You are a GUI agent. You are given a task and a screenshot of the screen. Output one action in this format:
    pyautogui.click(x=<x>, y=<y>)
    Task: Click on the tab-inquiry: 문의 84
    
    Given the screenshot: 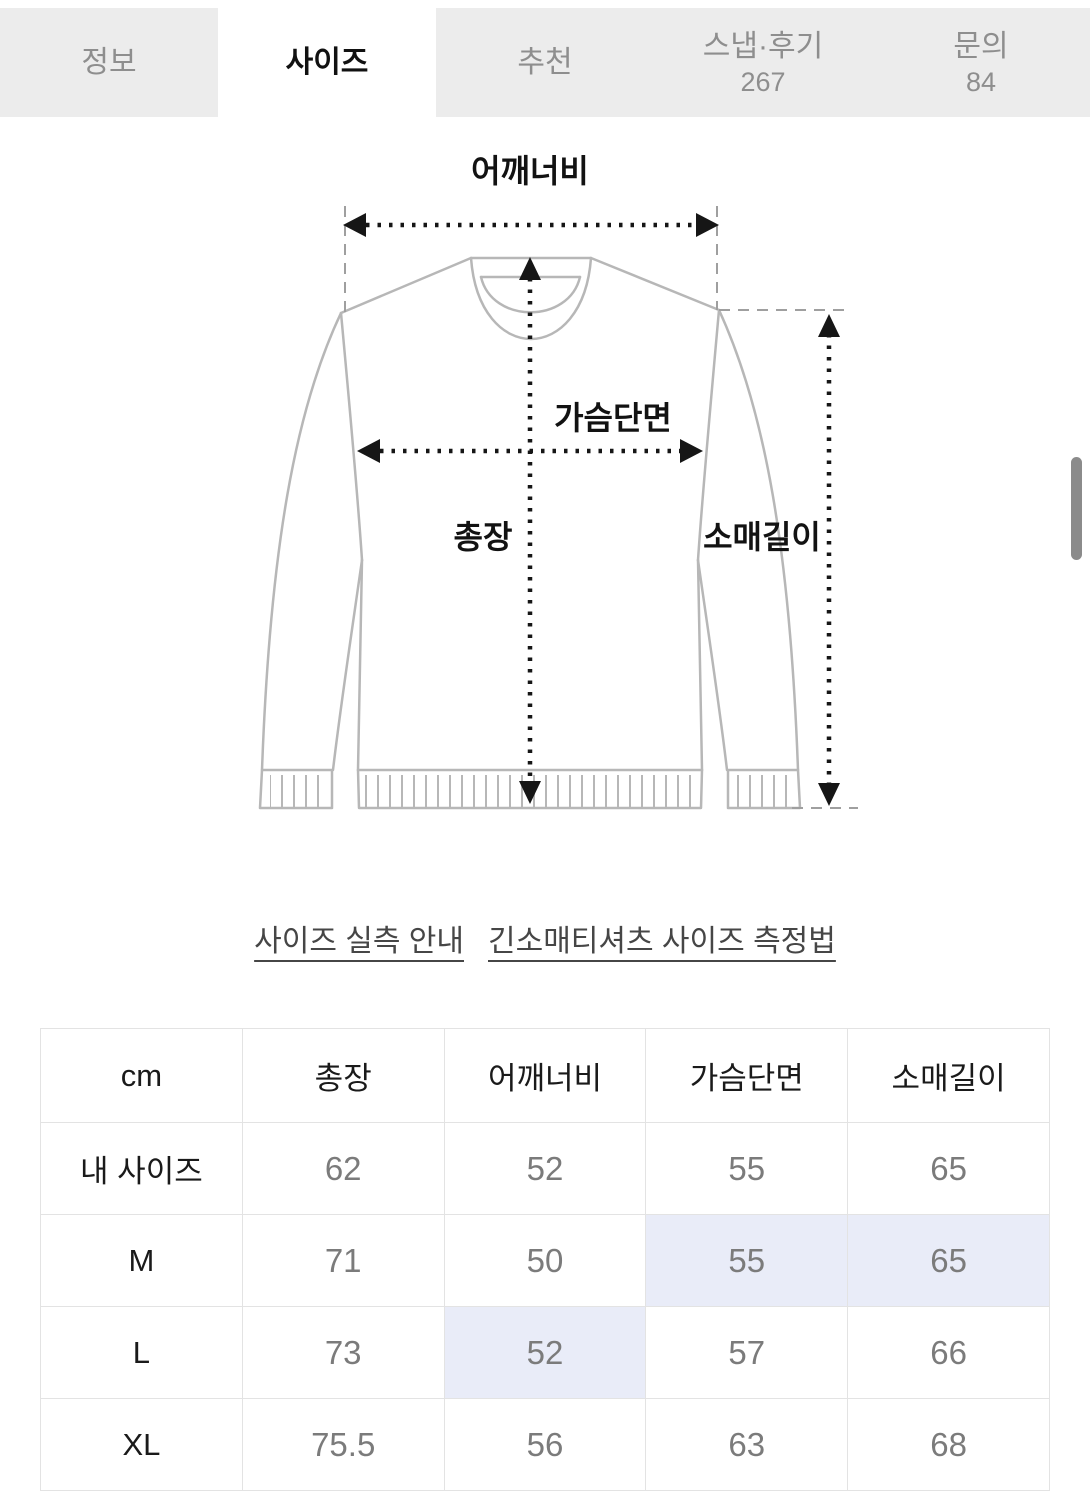 What is the action you would take?
    pyautogui.click(x=981, y=62)
    